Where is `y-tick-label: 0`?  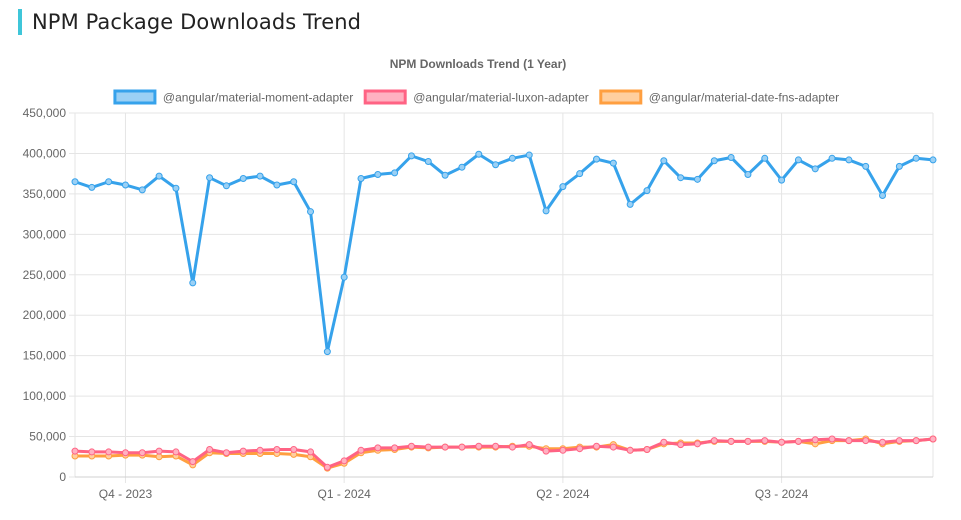 y-tick-label: 0 is located at coordinates (62, 477).